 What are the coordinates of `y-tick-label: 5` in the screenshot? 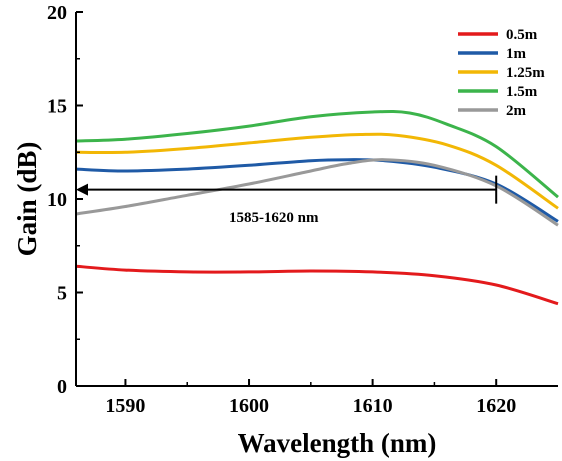 It's located at (62, 294).